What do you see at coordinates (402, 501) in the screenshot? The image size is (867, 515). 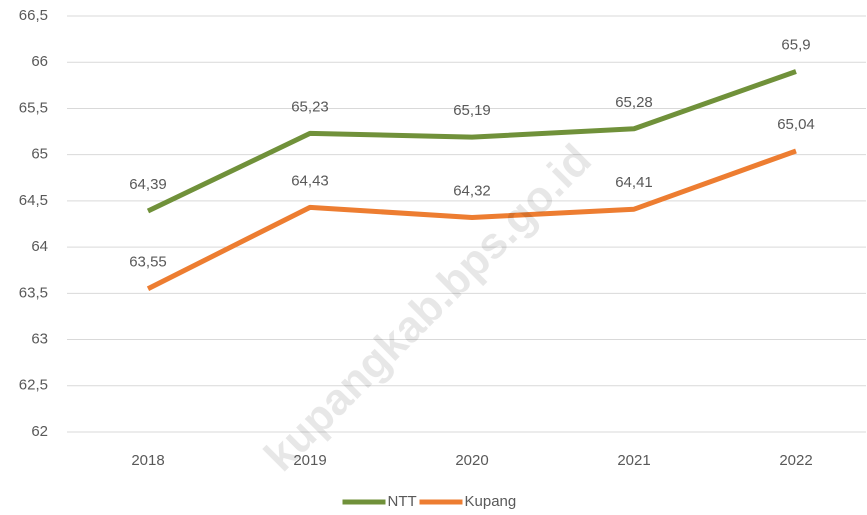 I see `legend-label: NTT` at bounding box center [402, 501].